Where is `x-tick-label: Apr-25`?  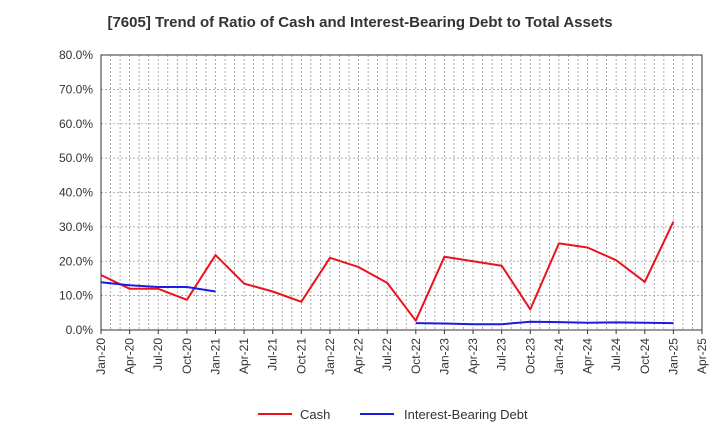 x-tick-label: Apr-25 is located at coordinates (702, 356).